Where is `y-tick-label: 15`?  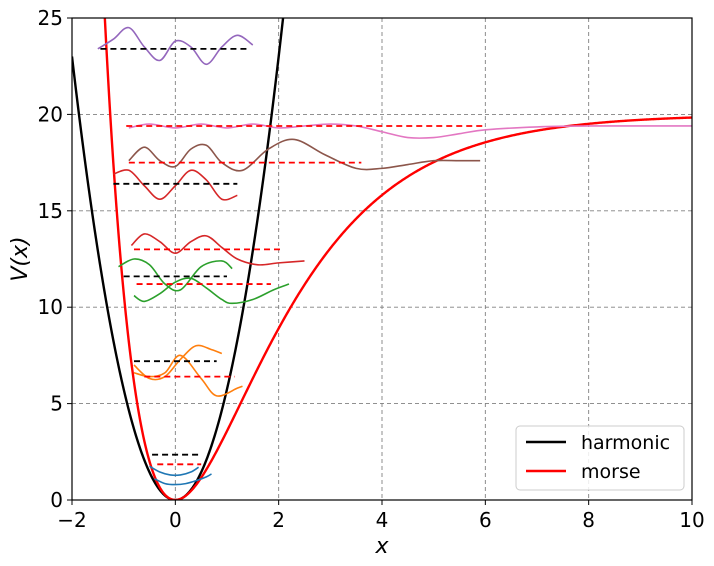 y-tick-label: 15 is located at coordinates (50, 211).